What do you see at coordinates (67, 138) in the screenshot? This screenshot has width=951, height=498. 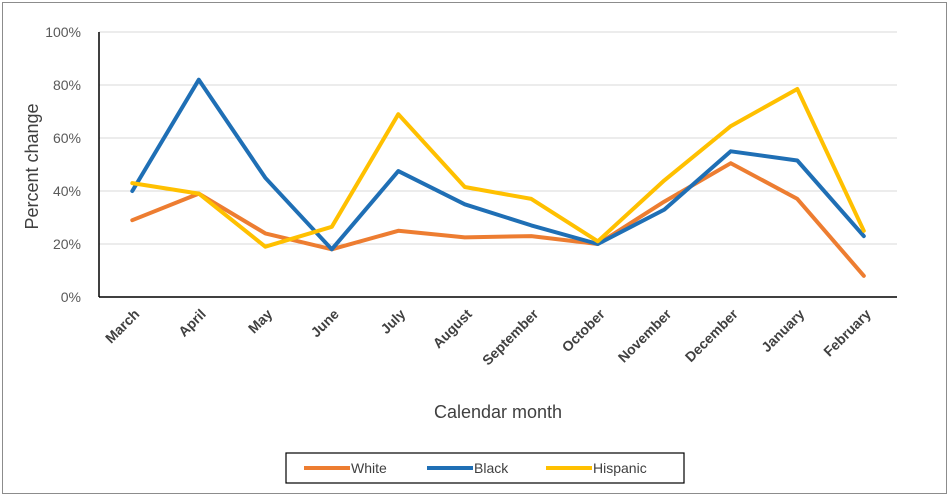 I see `y-tick-label: 60%` at bounding box center [67, 138].